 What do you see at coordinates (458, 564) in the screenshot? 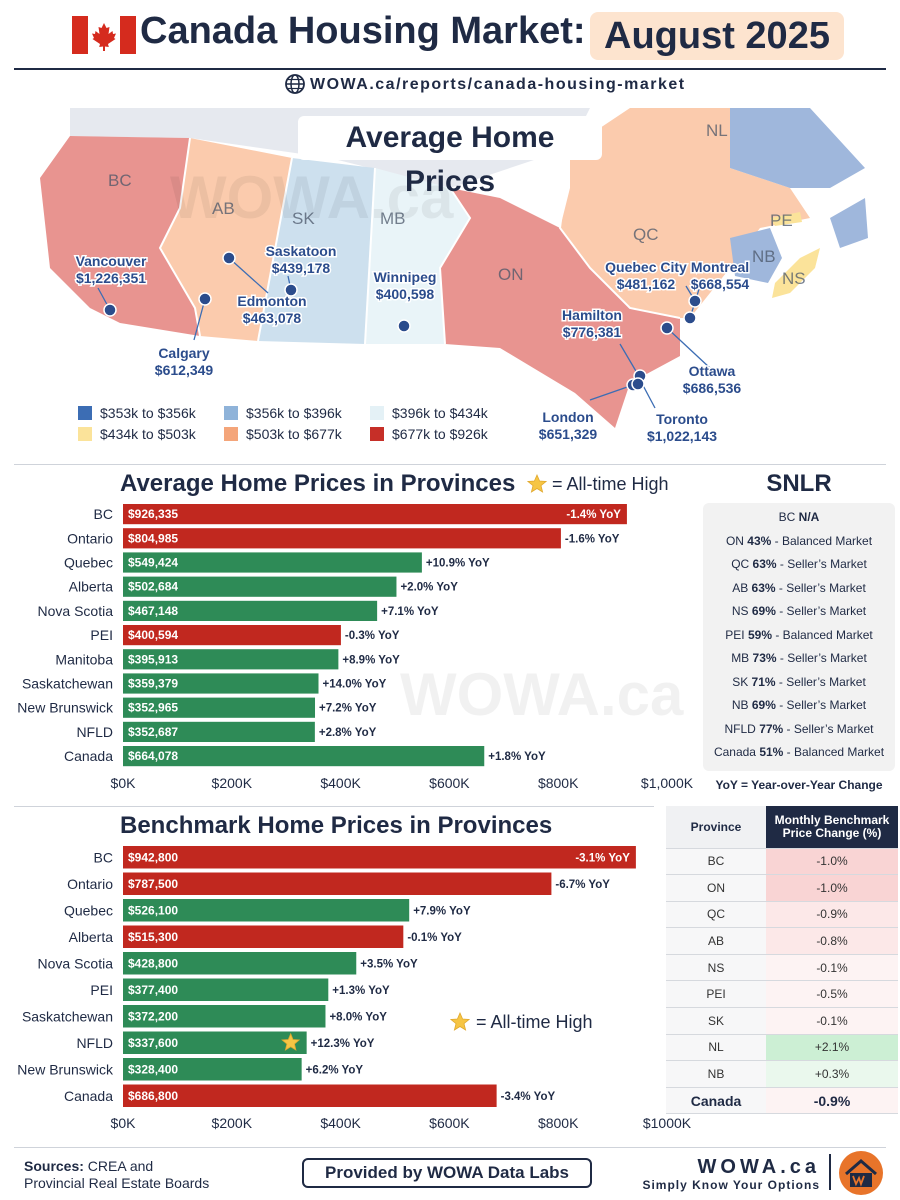
I see `yoy-label: +10.9% YoY` at bounding box center [458, 564].